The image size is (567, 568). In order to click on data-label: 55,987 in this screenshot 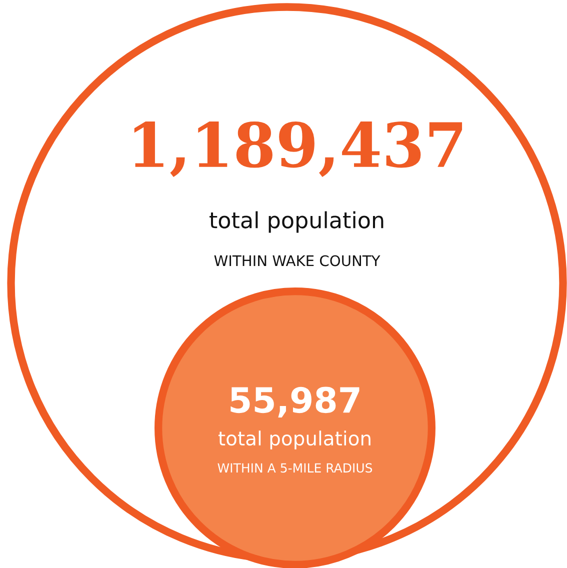, I will do `click(295, 402)`.